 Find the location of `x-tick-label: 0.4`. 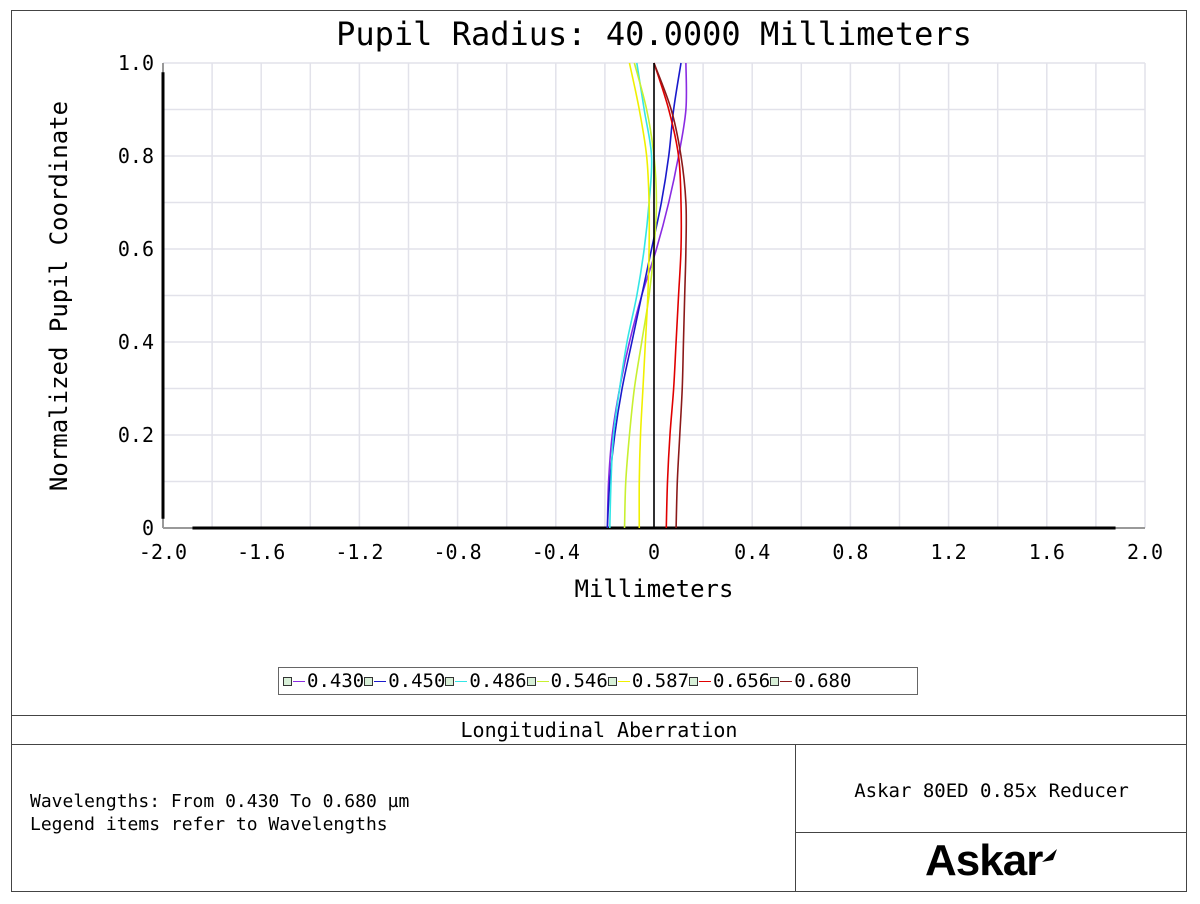

x-tick-label: 0.4 is located at coordinates (752, 552).